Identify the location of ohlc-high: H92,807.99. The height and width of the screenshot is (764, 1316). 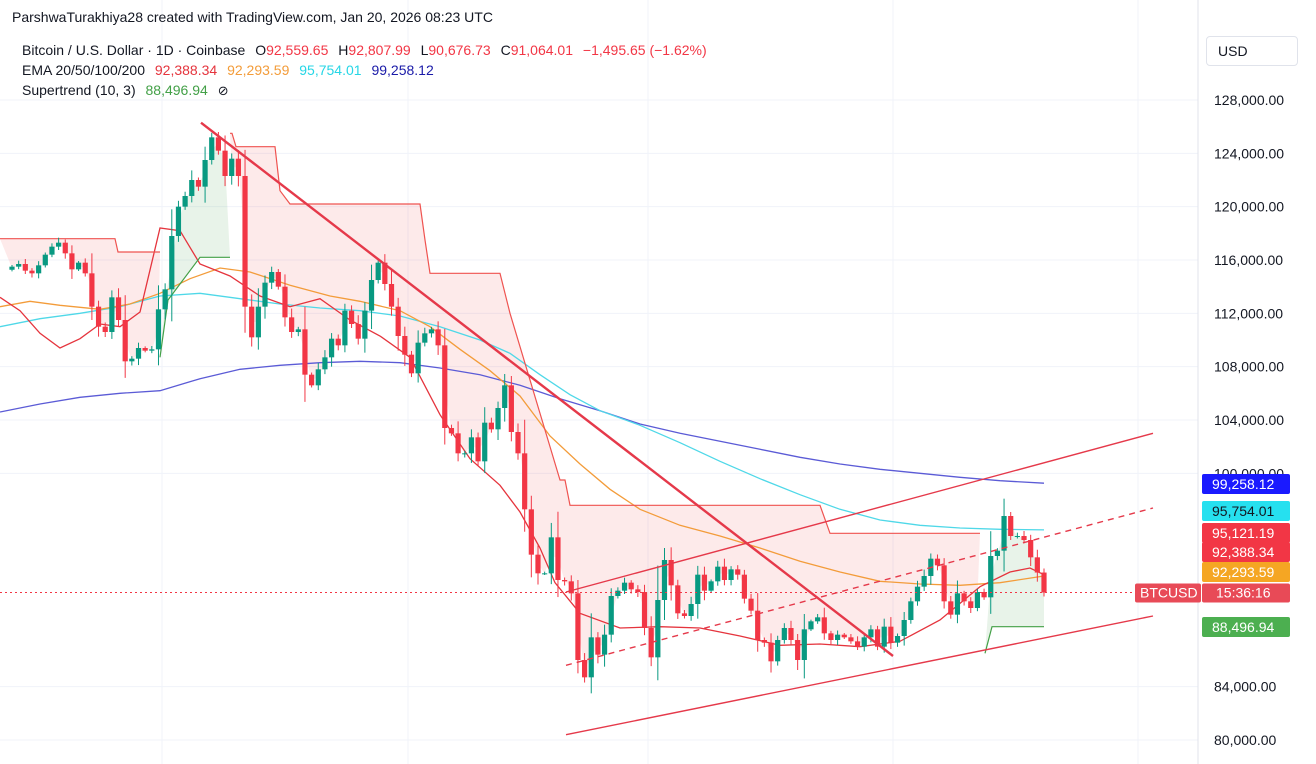
(374, 50).